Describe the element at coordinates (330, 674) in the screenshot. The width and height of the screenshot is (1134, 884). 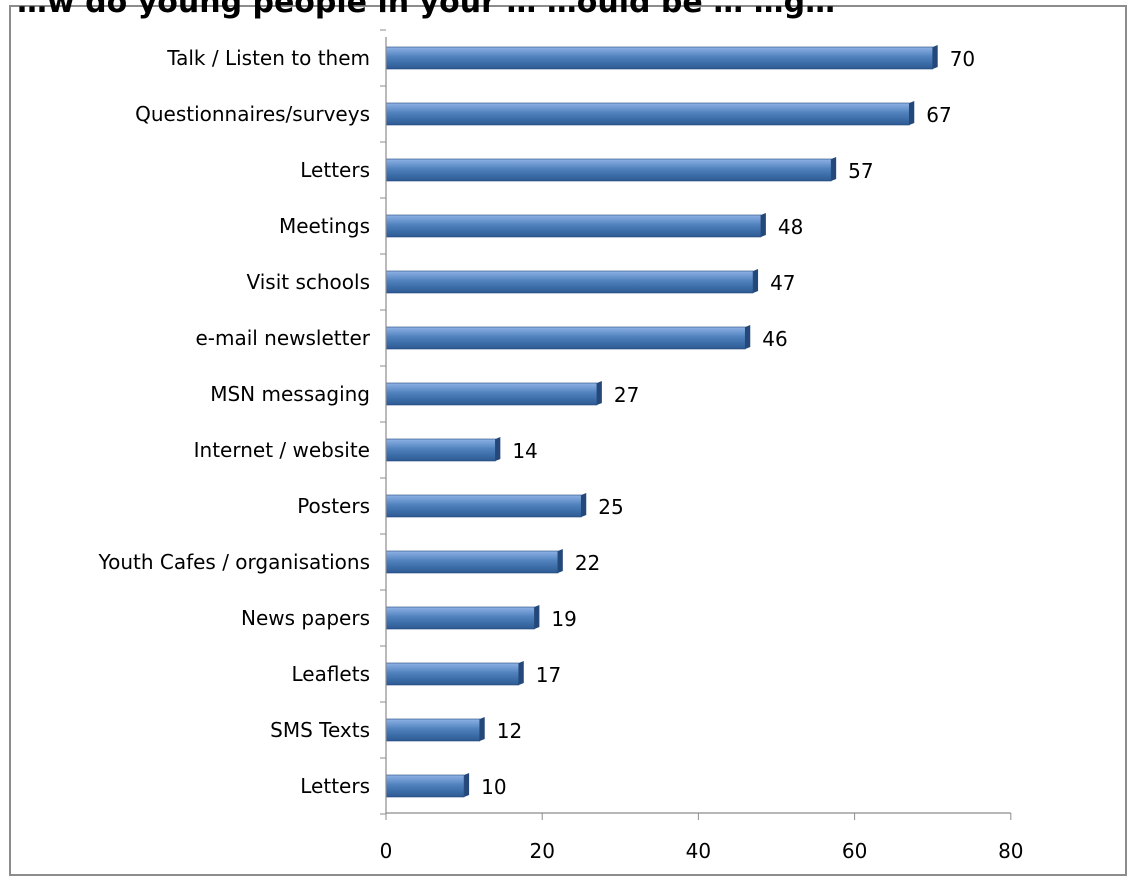
I see `category-label: Leaflets` at that location.